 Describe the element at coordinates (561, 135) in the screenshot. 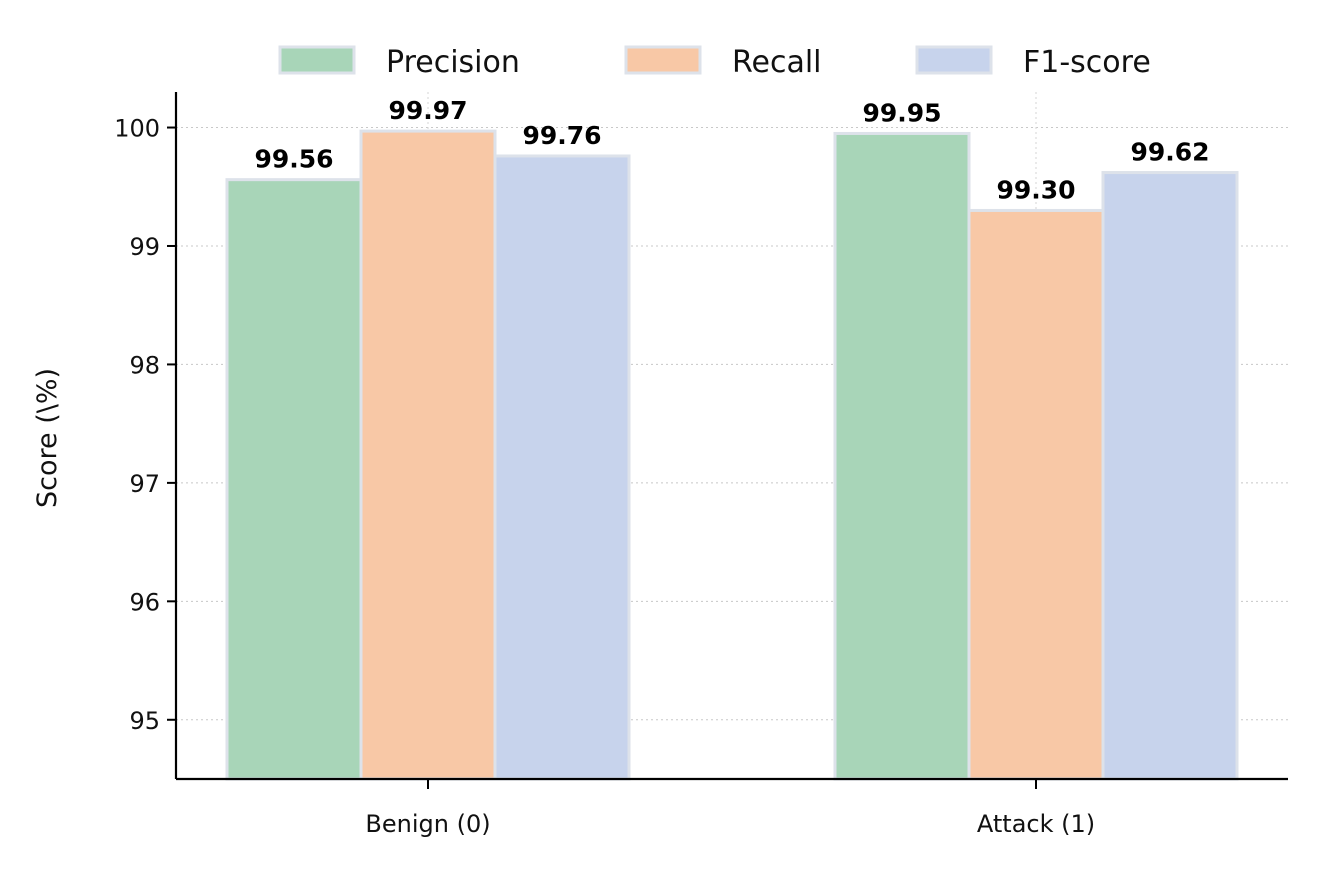

I see `data-label: 99.76` at that location.